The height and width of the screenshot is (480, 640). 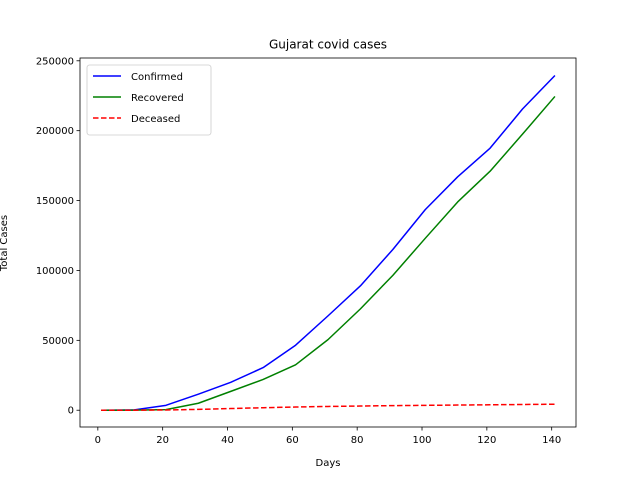 What do you see at coordinates (157, 77) in the screenshot?
I see `legend-label: Confirmed` at bounding box center [157, 77].